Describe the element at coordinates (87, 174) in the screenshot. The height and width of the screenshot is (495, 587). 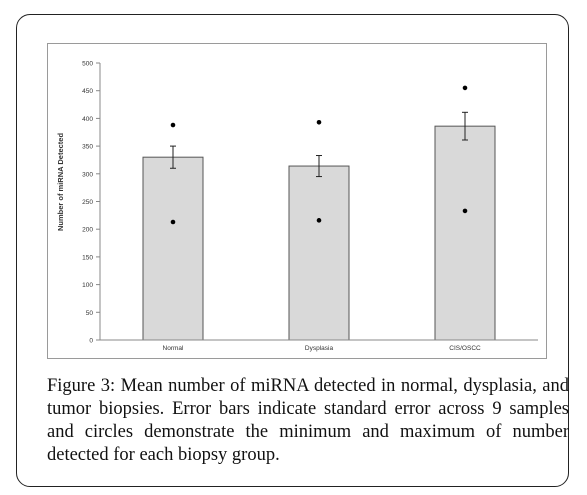
I see `y-tick-label: 300` at that location.